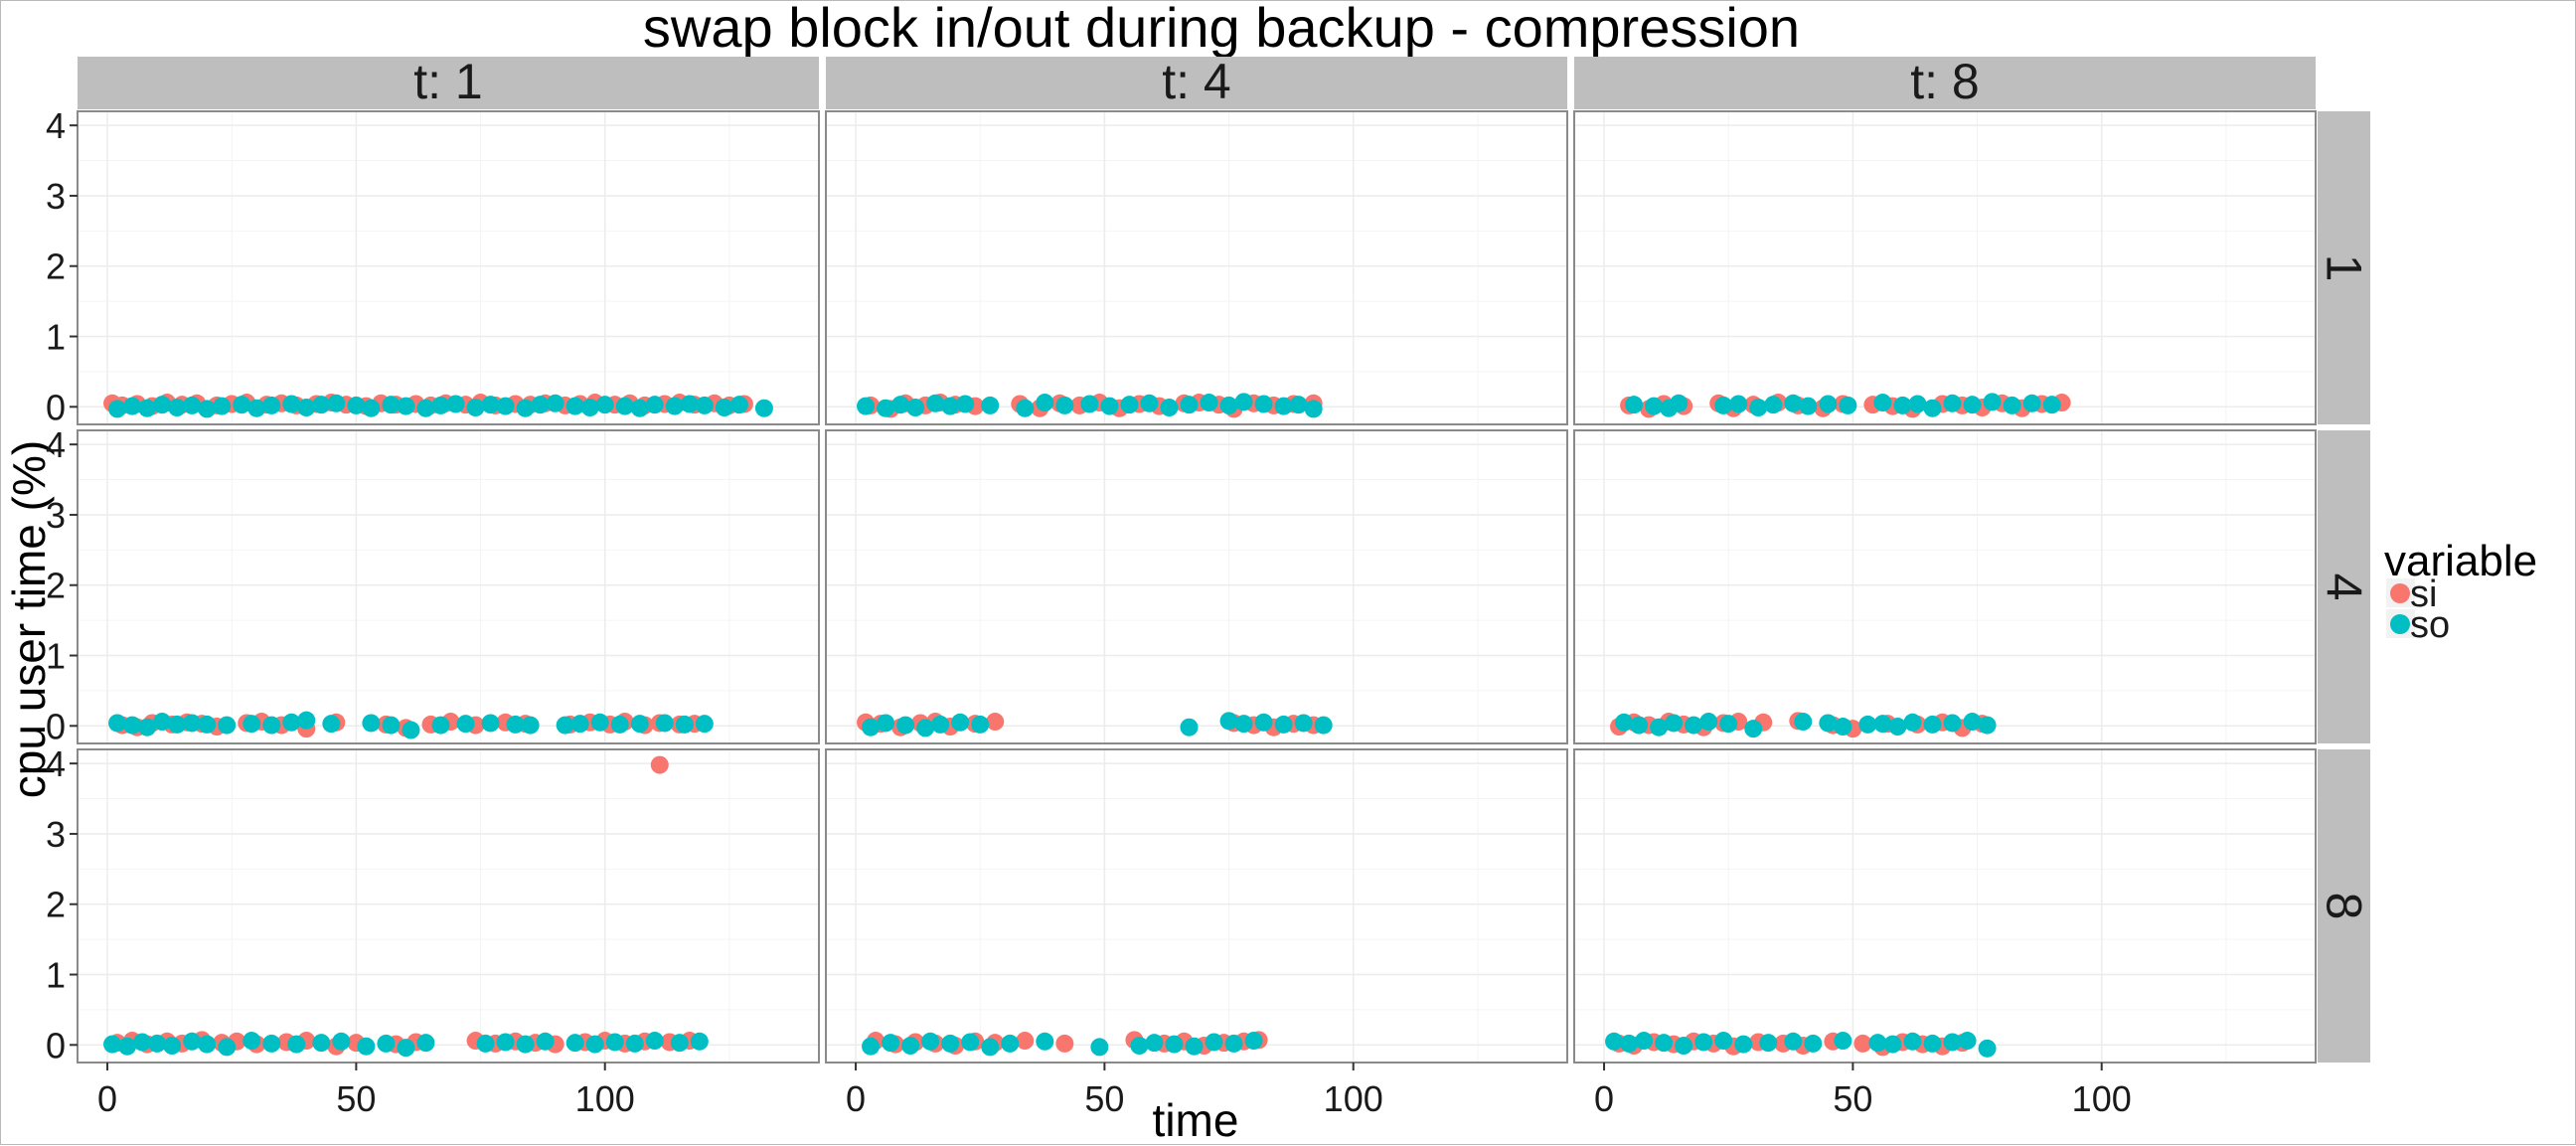 This screenshot has width=2576, height=1146. What do you see at coordinates (56, 975) in the screenshot?
I see `y-tick-label: 1` at bounding box center [56, 975].